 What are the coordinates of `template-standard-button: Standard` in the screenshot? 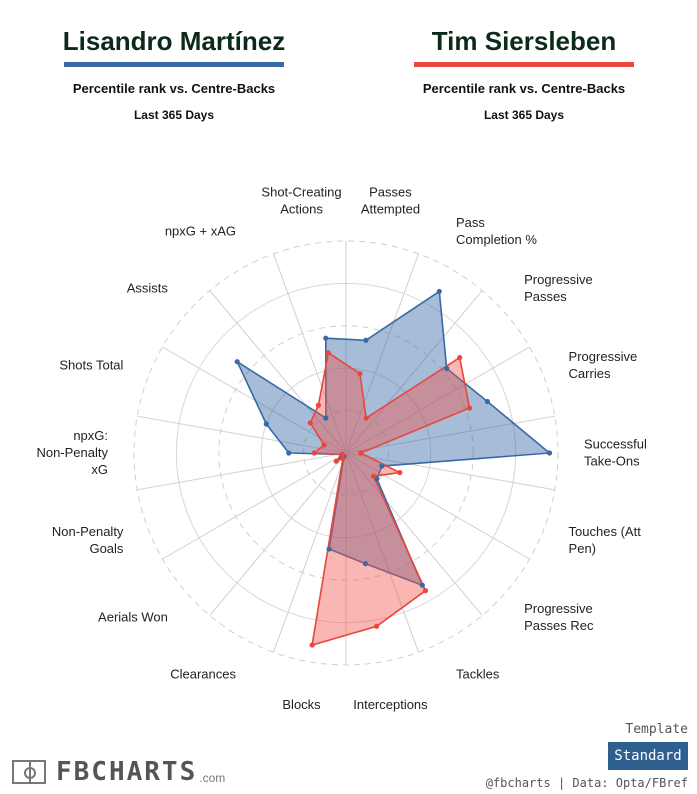 It's located at (648, 756).